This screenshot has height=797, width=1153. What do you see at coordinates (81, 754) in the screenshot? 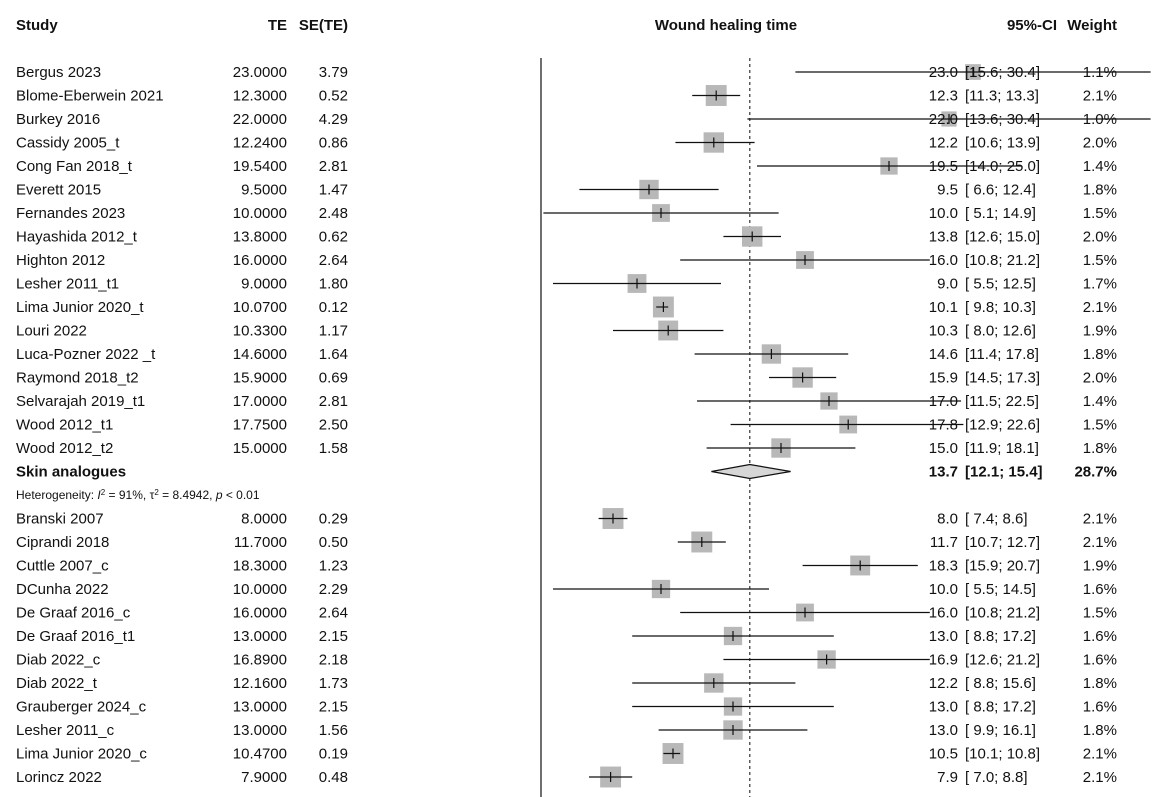
I see `study-name: Lima Junior 2020_c` at bounding box center [81, 754].